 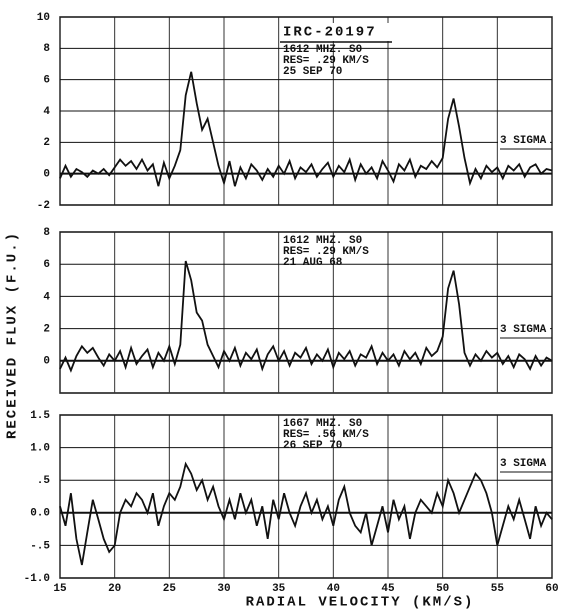 What do you see at coordinates (322, 424) in the screenshot?
I see `annotation: 1667 MHZ. S0` at bounding box center [322, 424].